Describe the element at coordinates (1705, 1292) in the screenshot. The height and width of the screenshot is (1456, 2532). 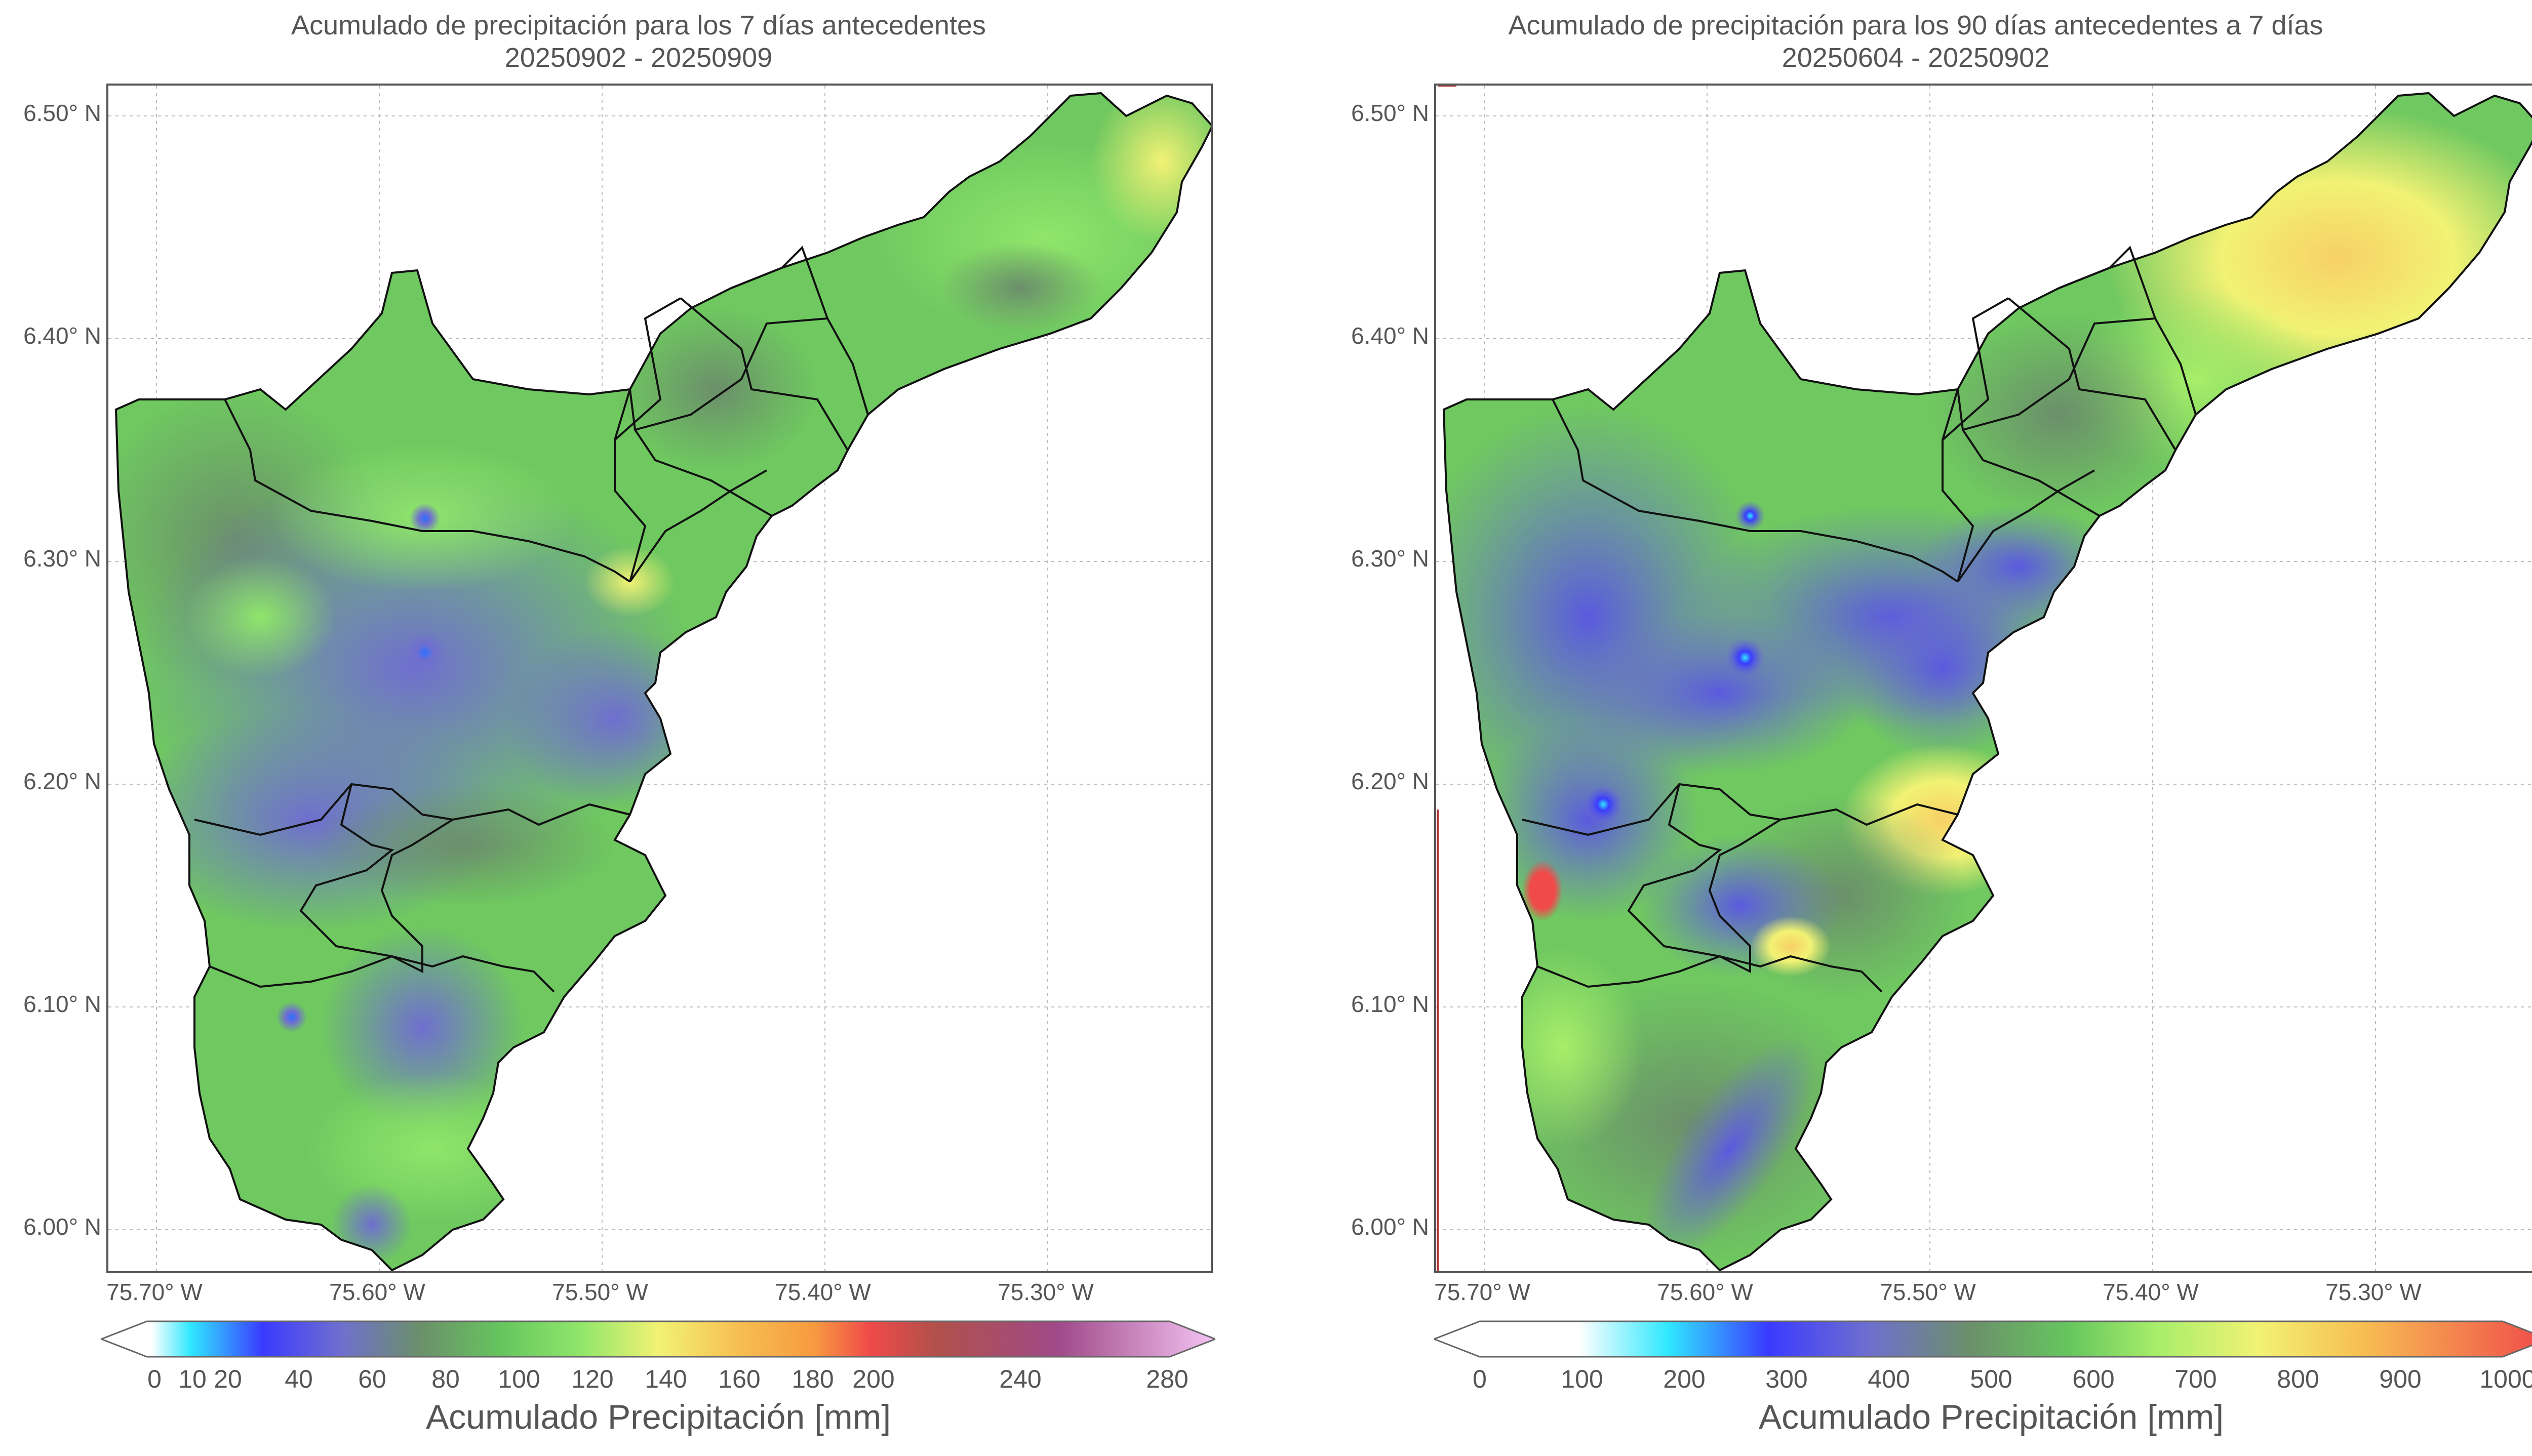
I see `right-xtick: 75.60° W` at that location.